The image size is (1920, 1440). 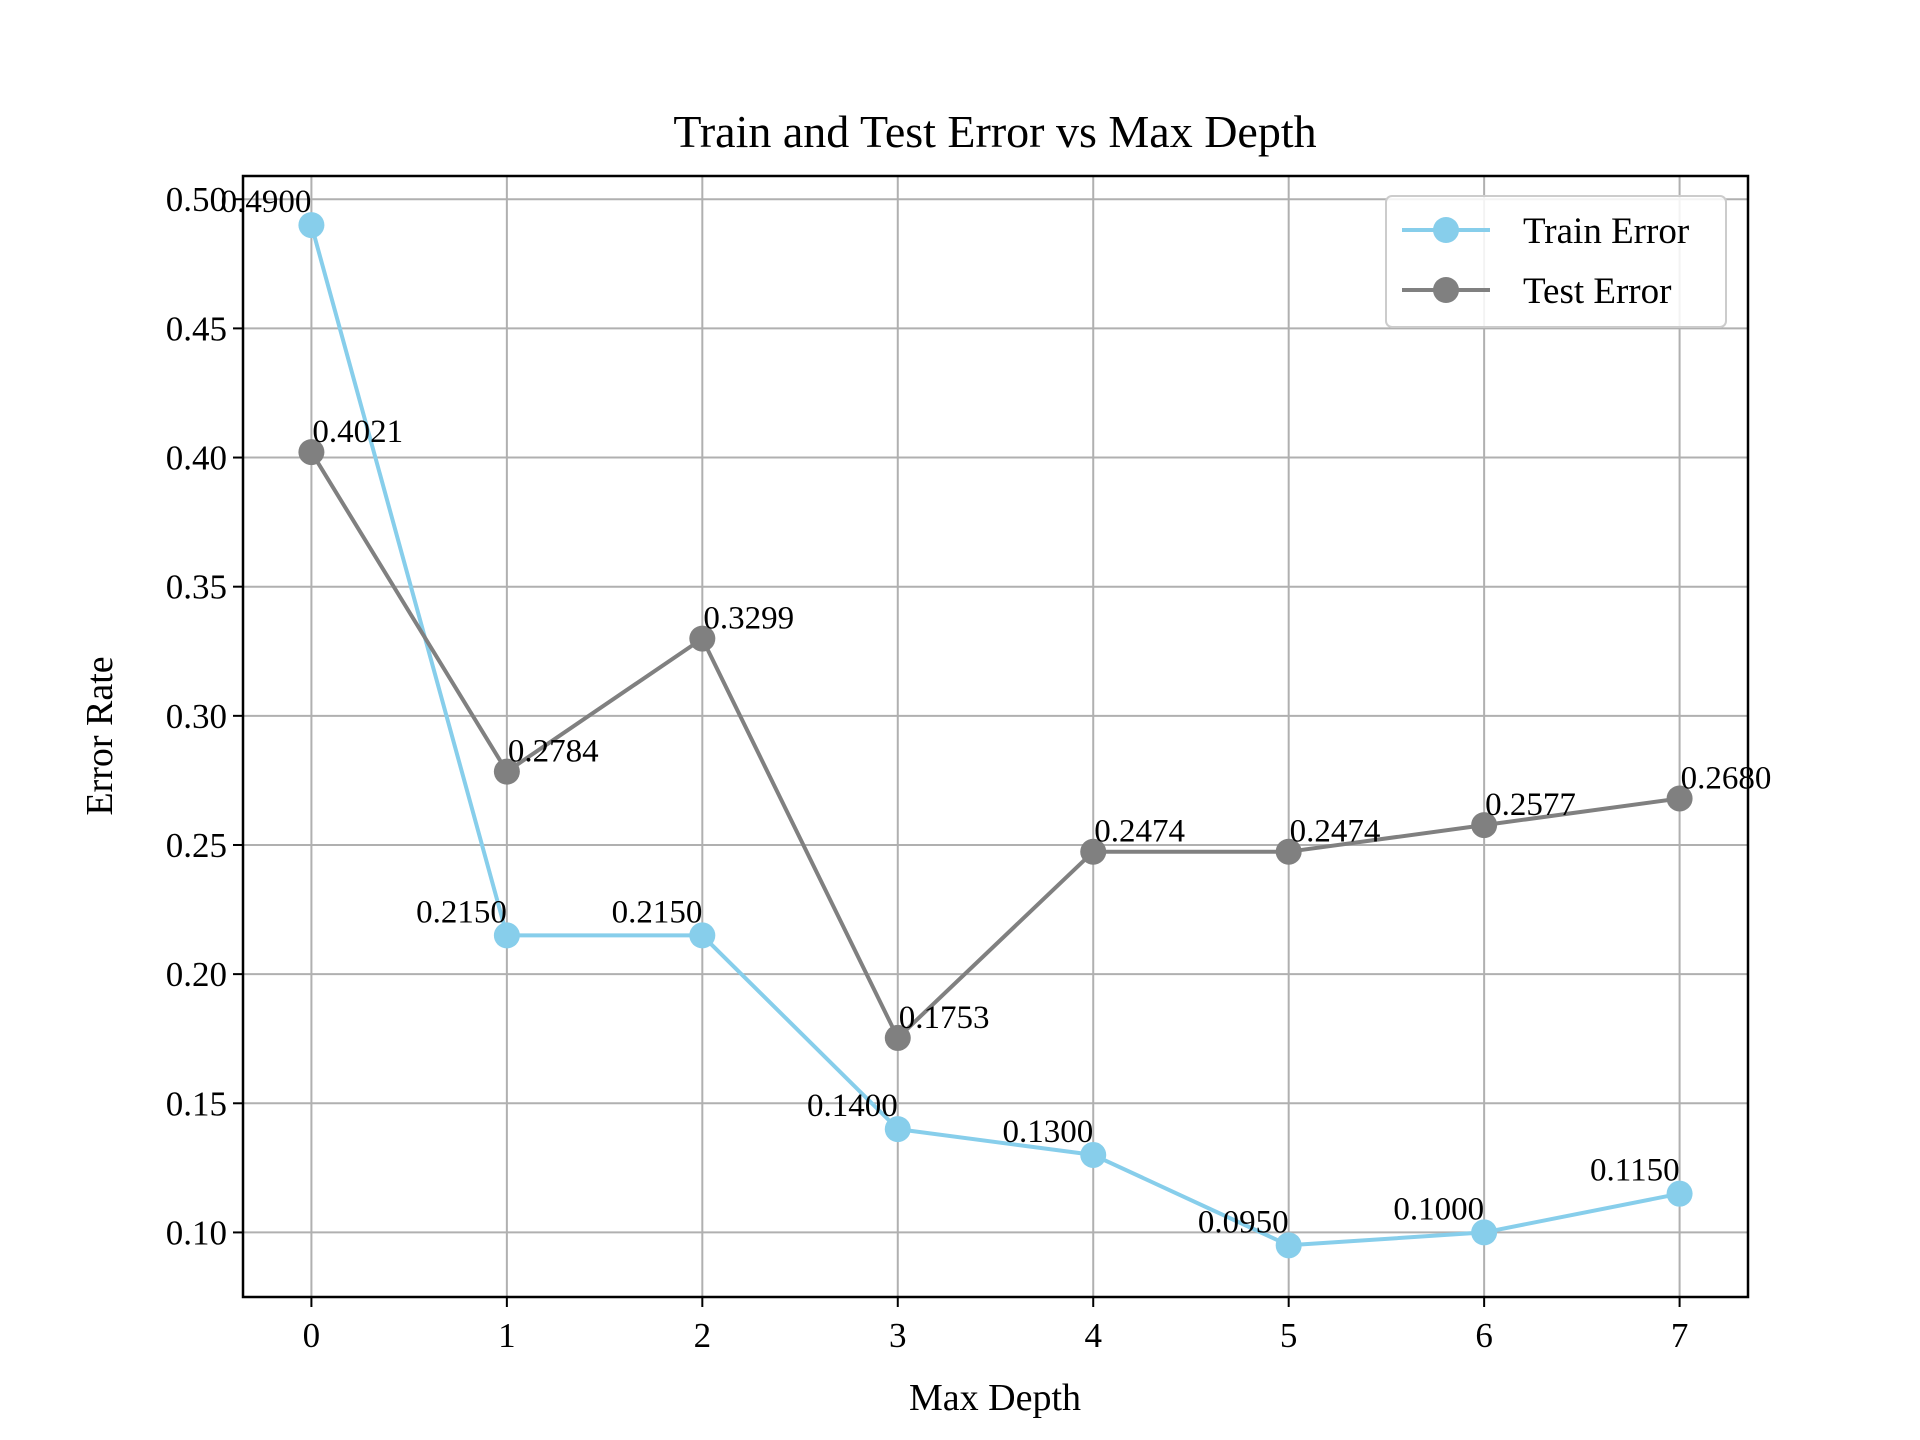 I want to click on y-tick-label: 0.45, so click(x=196, y=328).